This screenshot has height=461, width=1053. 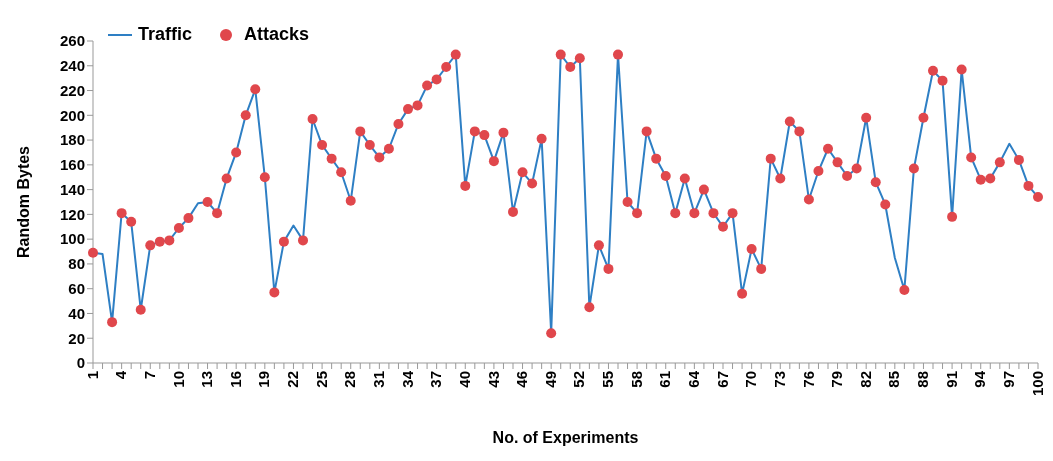 What do you see at coordinates (1009, 379) in the screenshot?
I see `x-tick-label: 97` at bounding box center [1009, 379].